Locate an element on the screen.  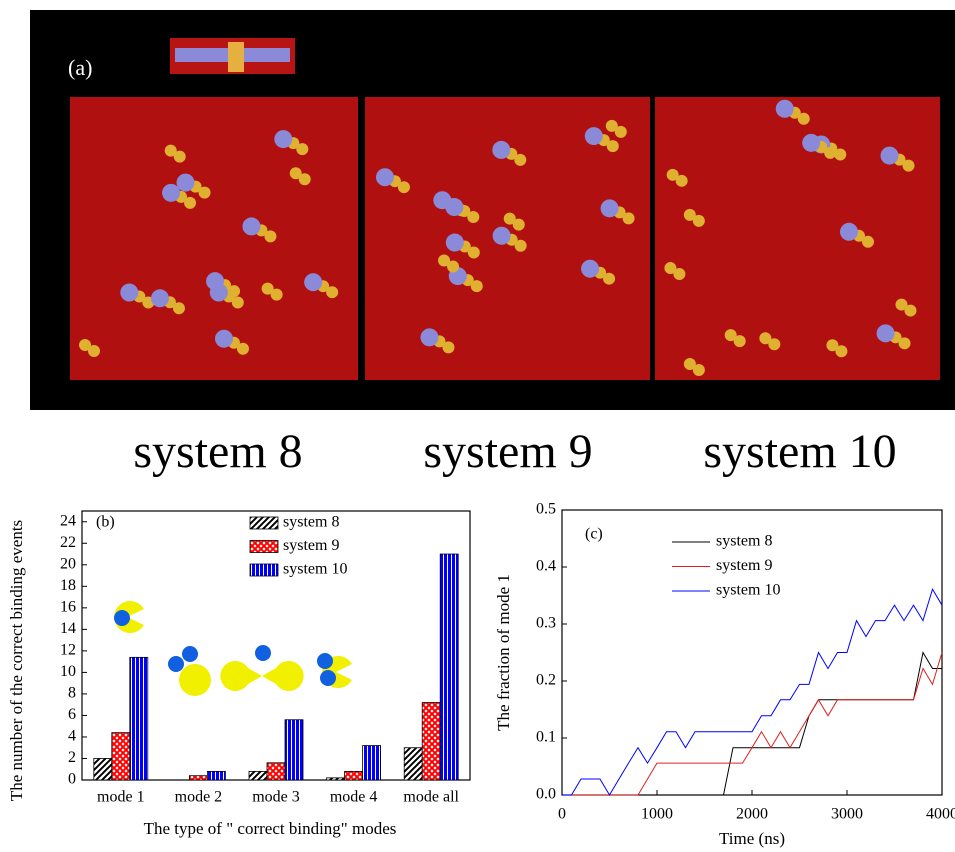
y-tick-label: 0.3 is located at coordinates (546, 623).